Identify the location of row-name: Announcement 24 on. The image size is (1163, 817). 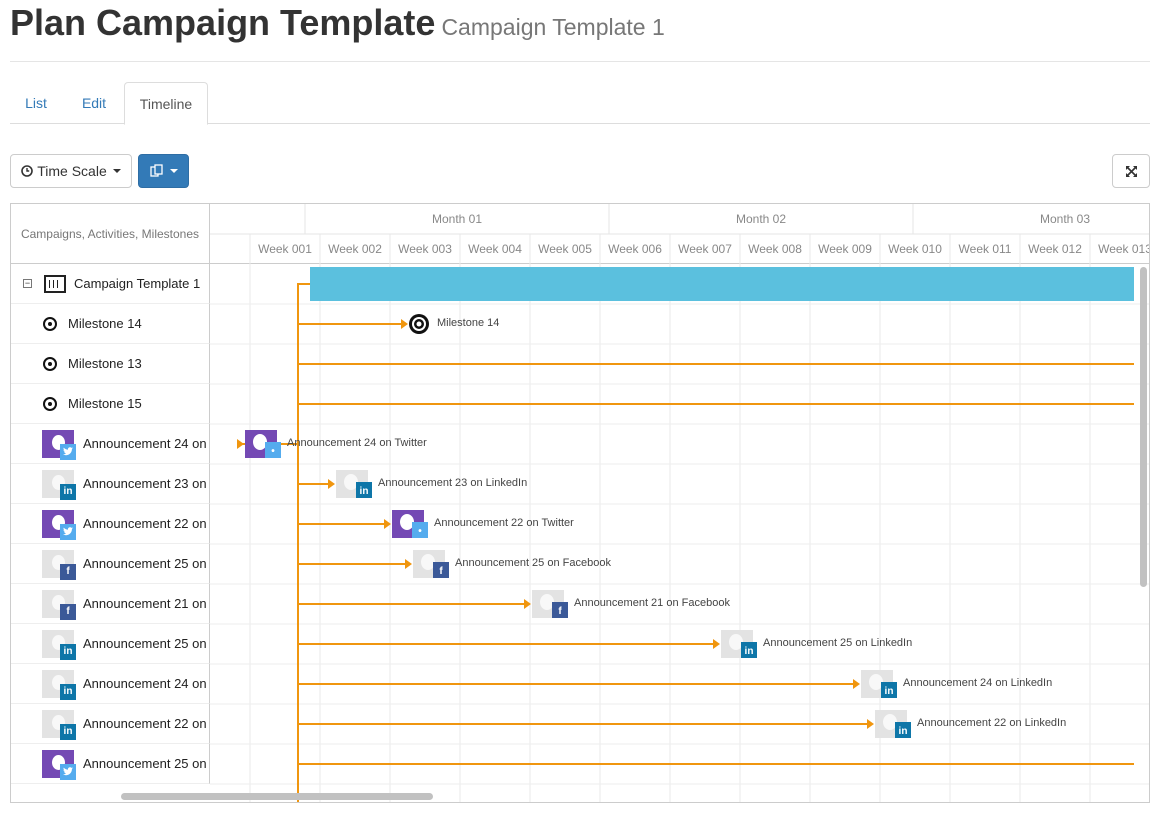
(145, 683).